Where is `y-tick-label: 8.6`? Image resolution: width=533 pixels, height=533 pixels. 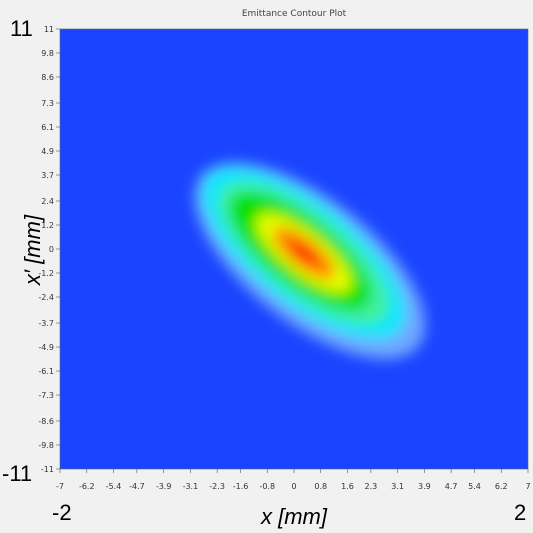 y-tick-label: 8.6 is located at coordinates (47, 77).